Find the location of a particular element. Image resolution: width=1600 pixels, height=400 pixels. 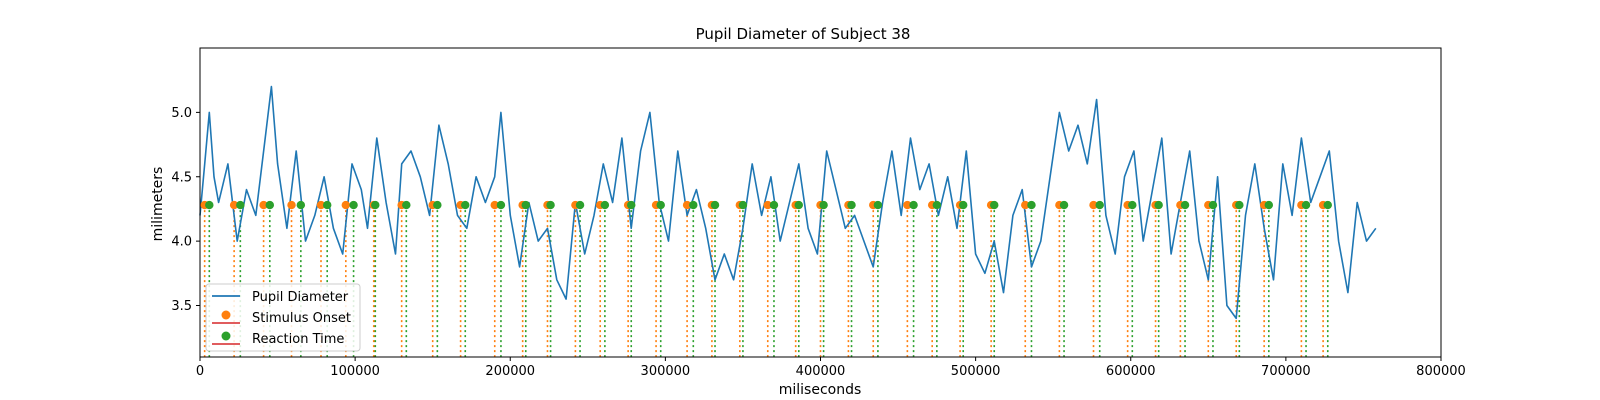

legend-label: Reaction Time is located at coordinates (298, 339).